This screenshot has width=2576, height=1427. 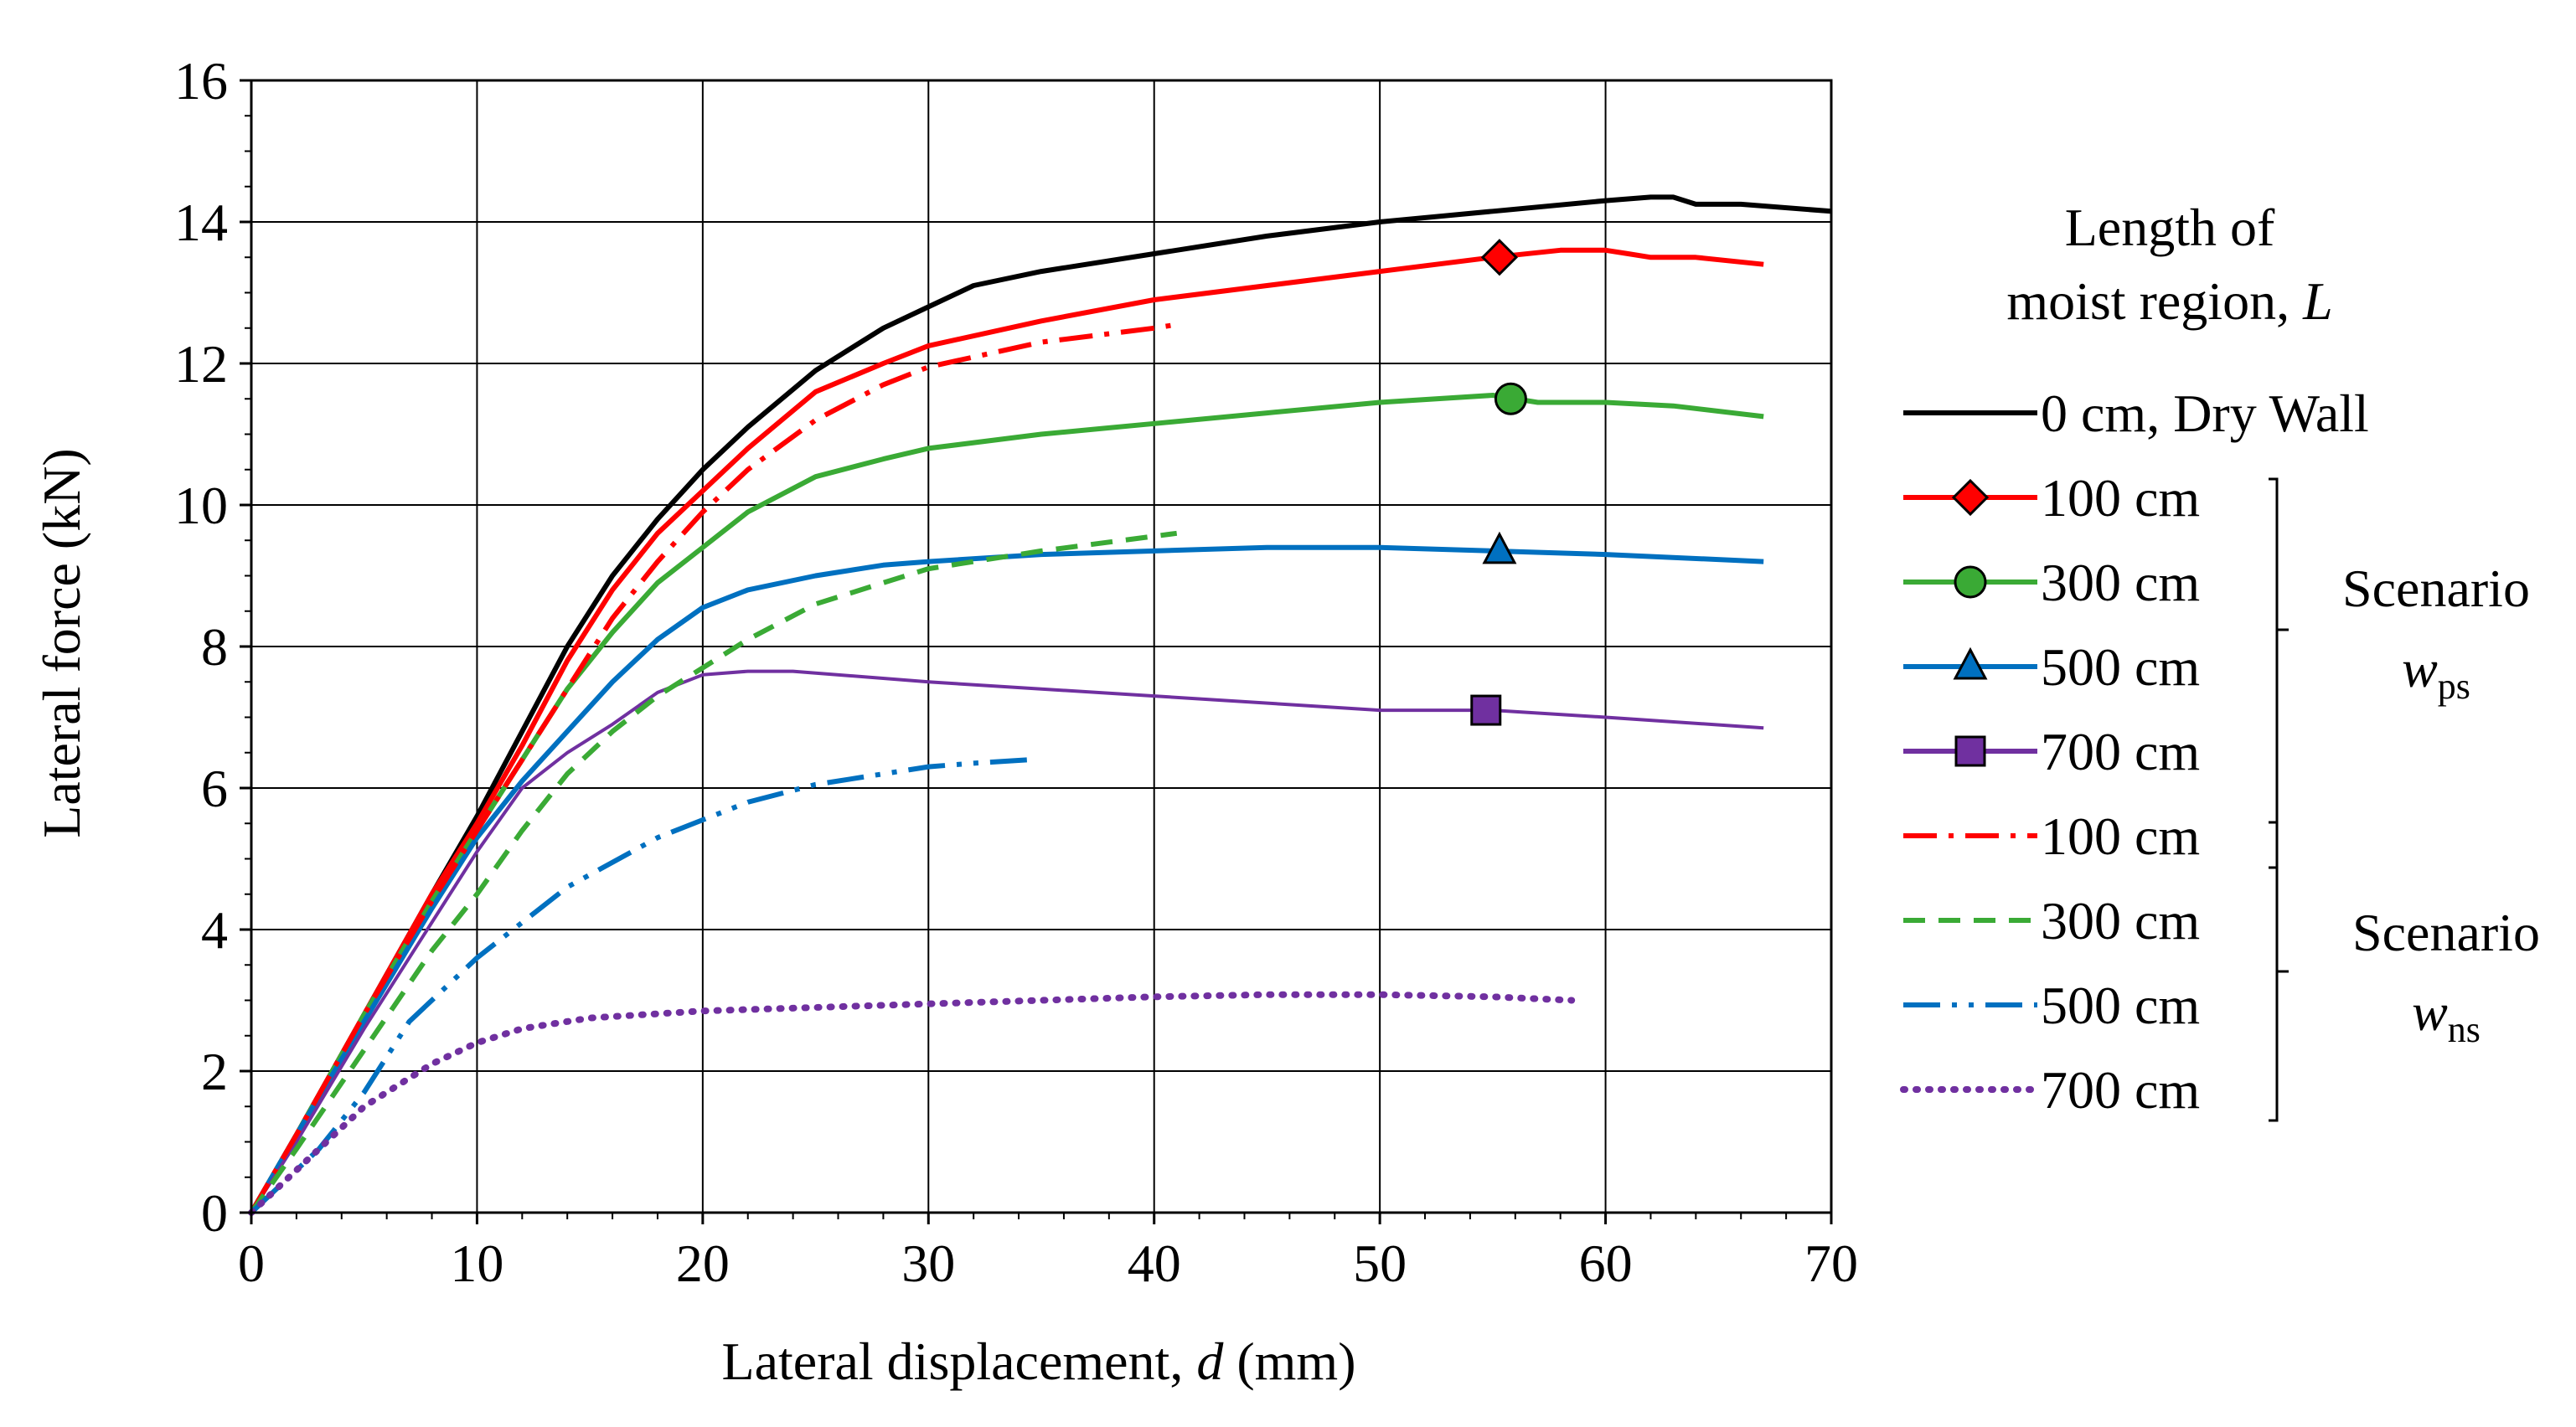 I want to click on legend-label: 0 cm, Dry Wall, so click(x=2205, y=413).